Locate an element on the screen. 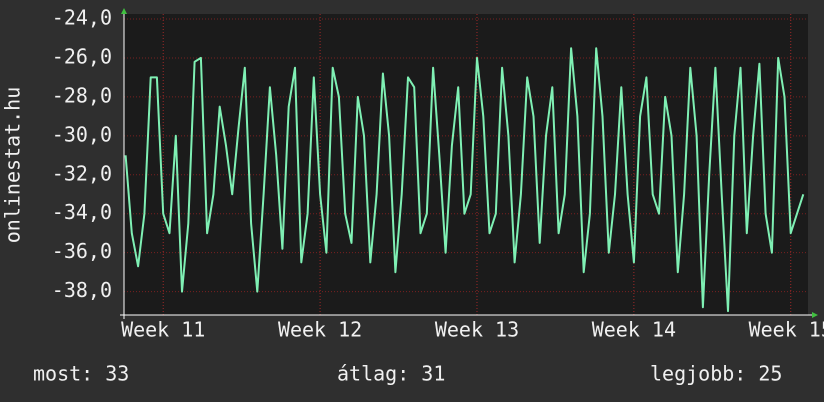  x-tick-label: Week 13 is located at coordinates (477, 330).